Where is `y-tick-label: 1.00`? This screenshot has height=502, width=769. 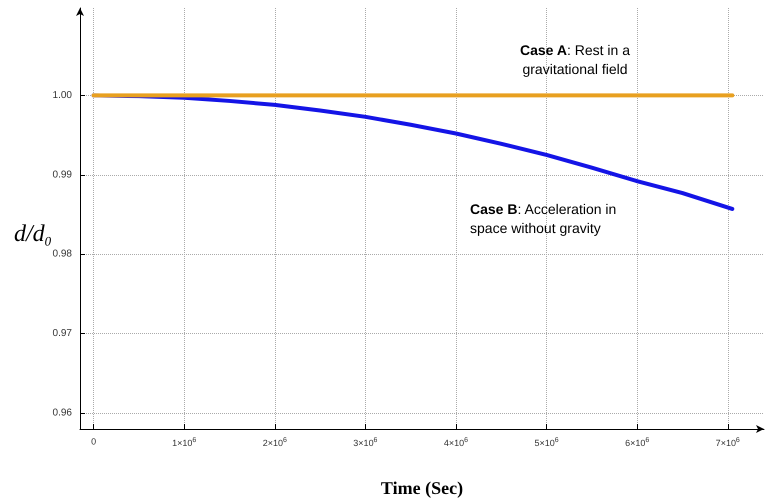 y-tick-label: 1.00 is located at coordinates (62, 95).